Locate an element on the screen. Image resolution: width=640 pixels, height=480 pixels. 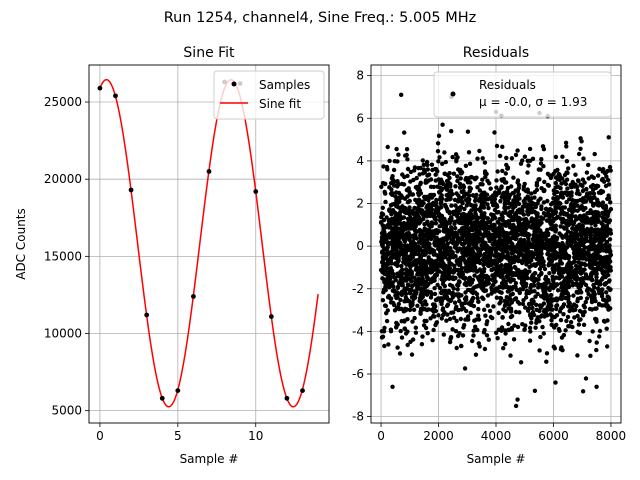
residuals-title: Residuals is located at coordinates (496, 53).